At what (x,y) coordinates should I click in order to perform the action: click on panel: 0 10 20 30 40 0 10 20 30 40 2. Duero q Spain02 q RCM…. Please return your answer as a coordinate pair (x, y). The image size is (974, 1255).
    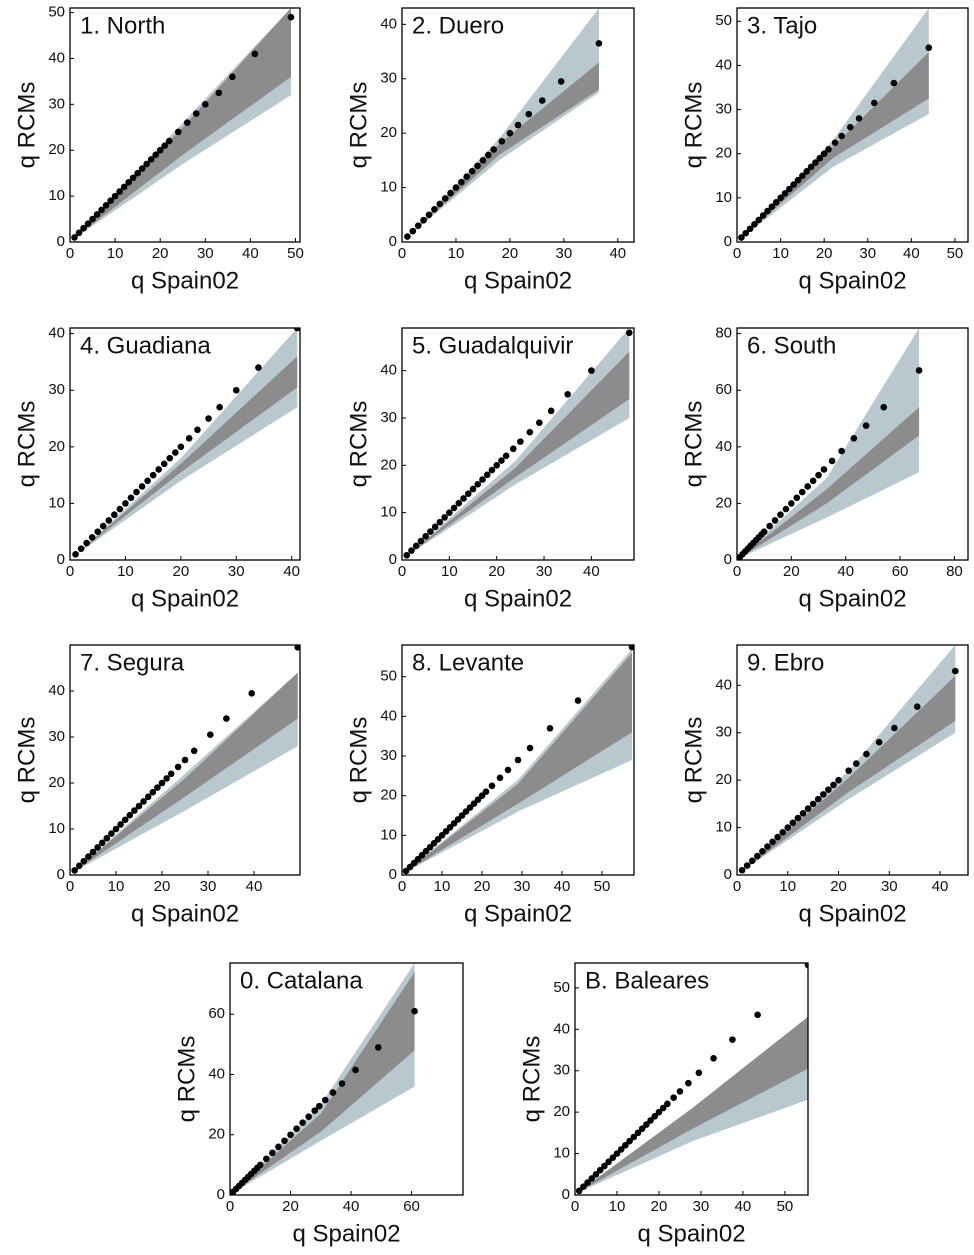
    Looking at the image, I should click on (490, 150).